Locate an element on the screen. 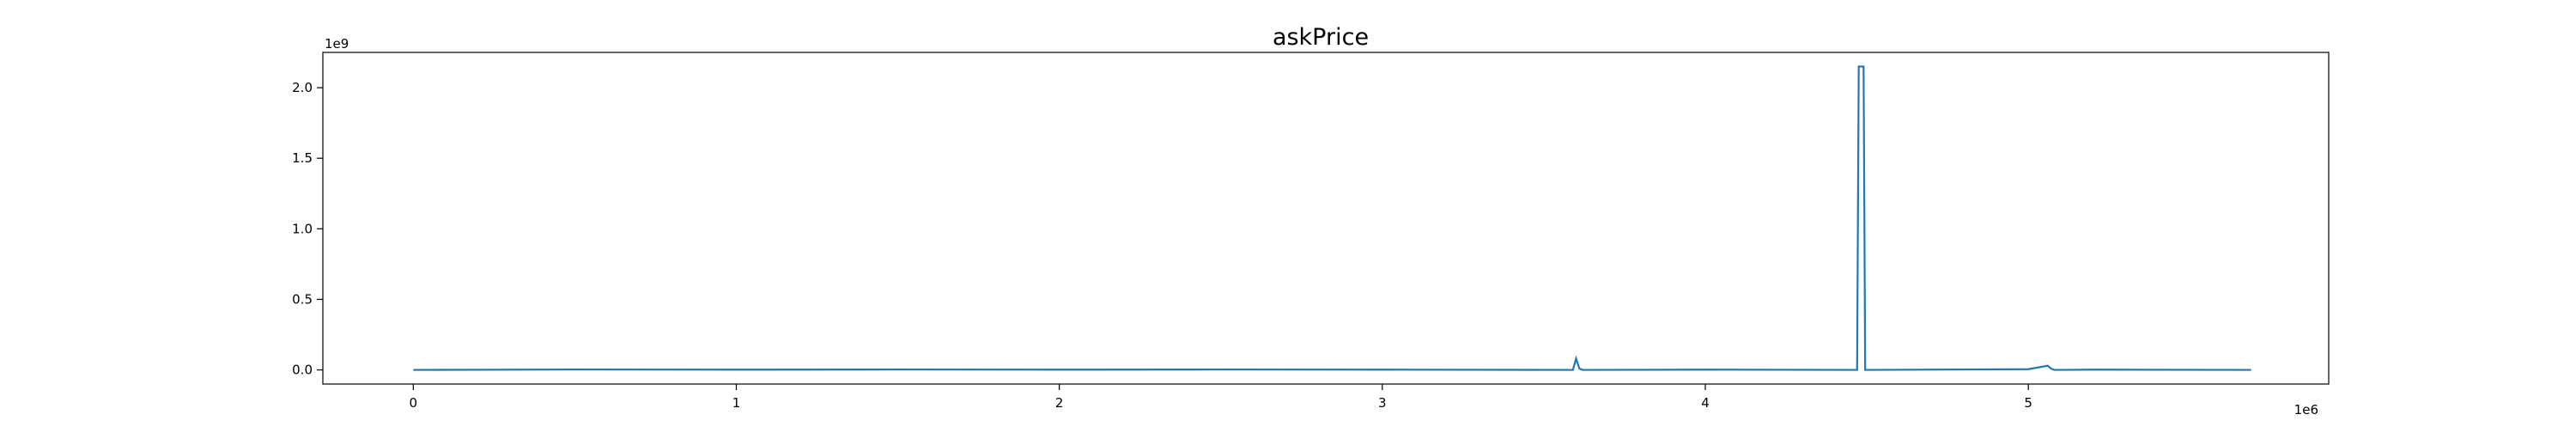 This screenshot has height=433, width=2576. x-tick-label-2: 2 is located at coordinates (1060, 403).